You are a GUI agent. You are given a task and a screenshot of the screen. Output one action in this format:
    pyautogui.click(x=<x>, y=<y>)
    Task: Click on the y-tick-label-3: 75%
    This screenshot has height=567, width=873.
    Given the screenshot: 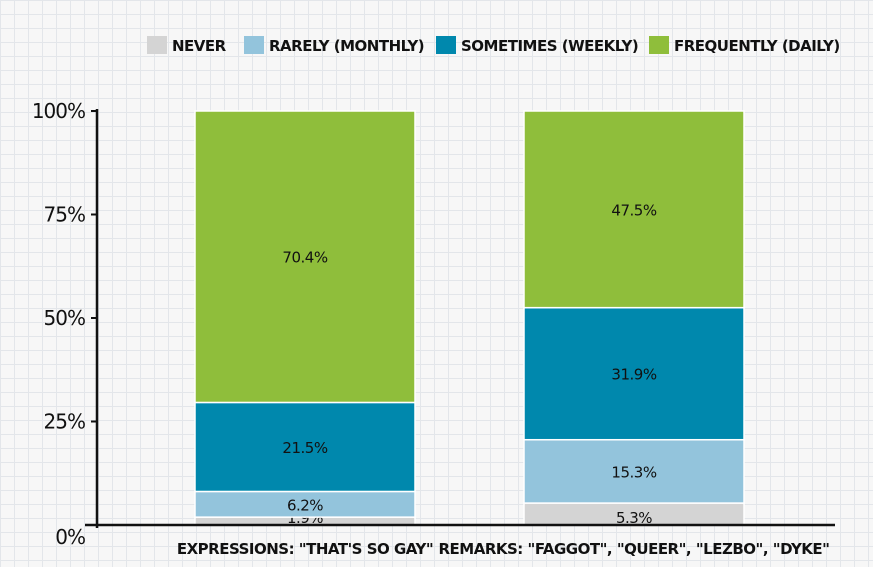 What is the action you would take?
    pyautogui.click(x=64, y=215)
    